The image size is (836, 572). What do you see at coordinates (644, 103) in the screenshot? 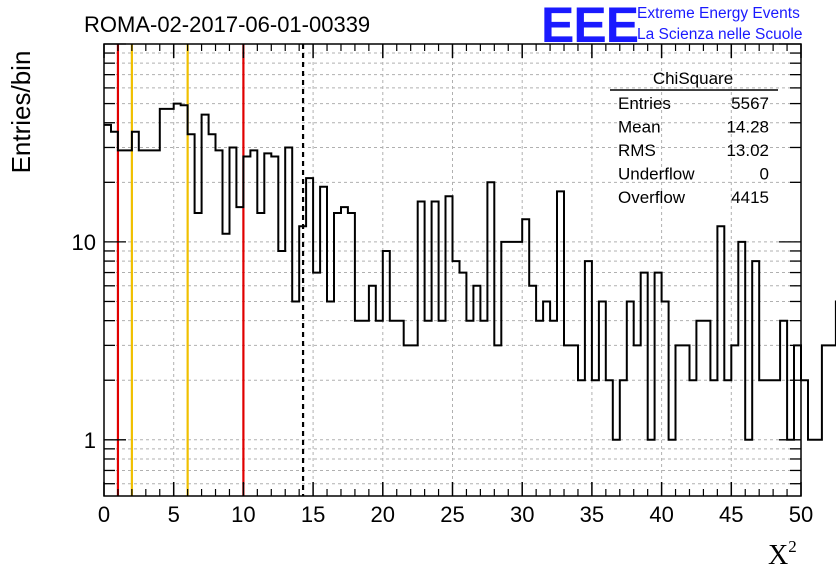
I see `stats-label: Entries` at bounding box center [644, 103].